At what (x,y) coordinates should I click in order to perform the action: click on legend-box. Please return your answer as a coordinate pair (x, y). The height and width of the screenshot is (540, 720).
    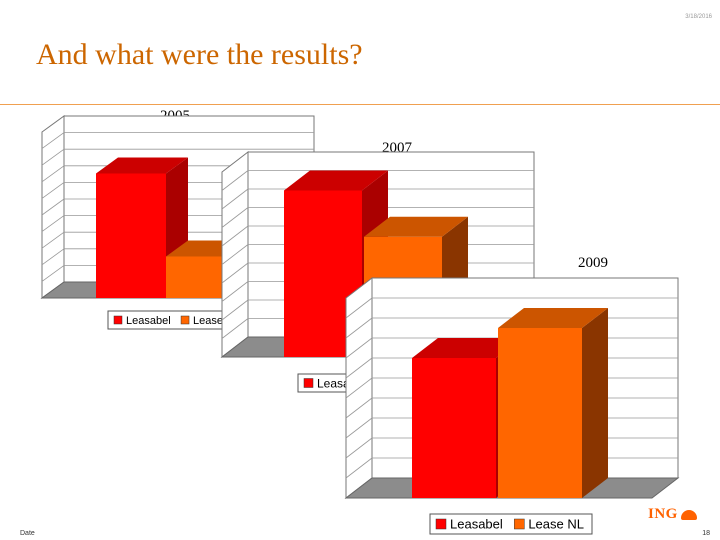
    Looking at the image, I should click on (511, 524).